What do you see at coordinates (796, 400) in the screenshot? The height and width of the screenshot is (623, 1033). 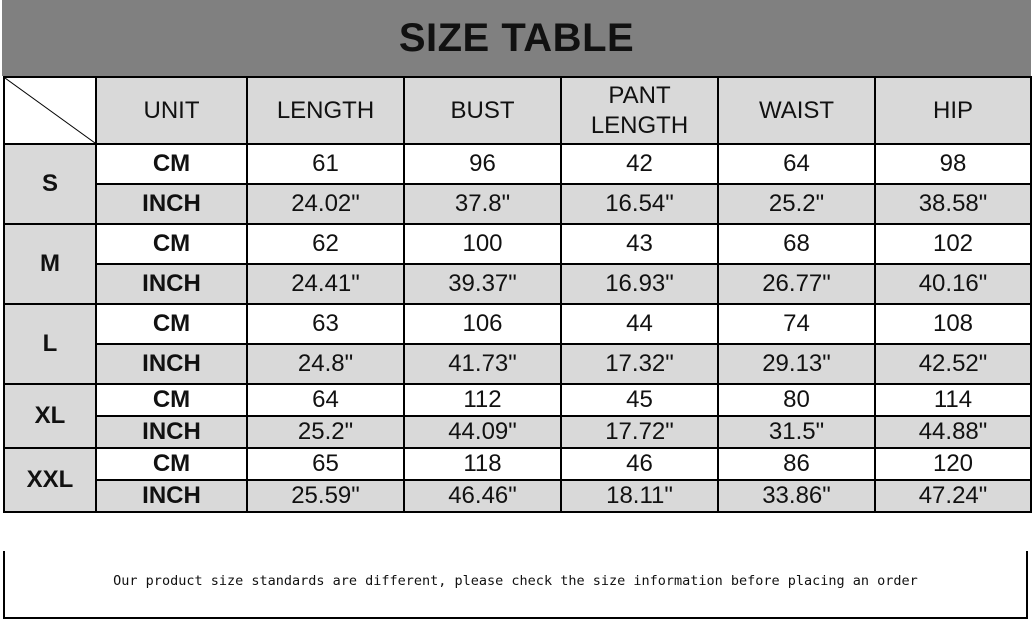 I see `measurement-cell: 80` at bounding box center [796, 400].